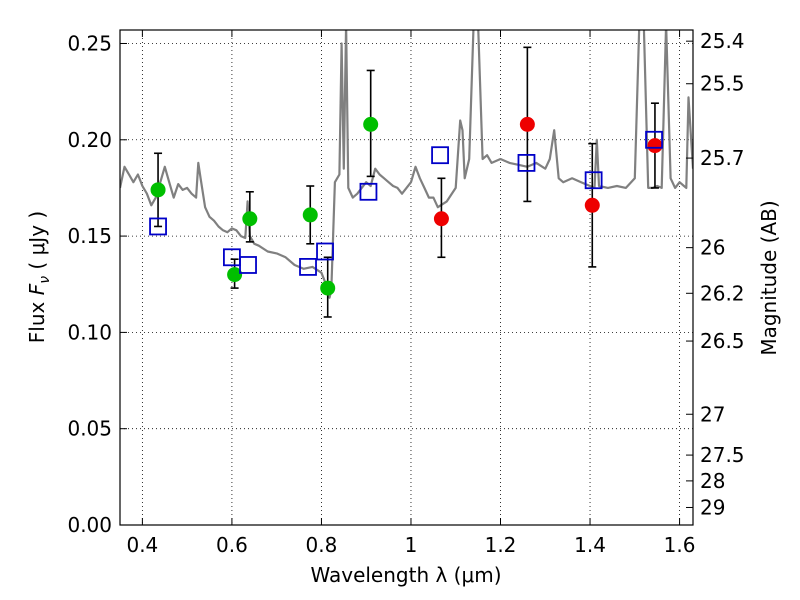 This screenshot has height=600, width=800. I want to click on y-tick-label: 0.10, so click(89, 332).